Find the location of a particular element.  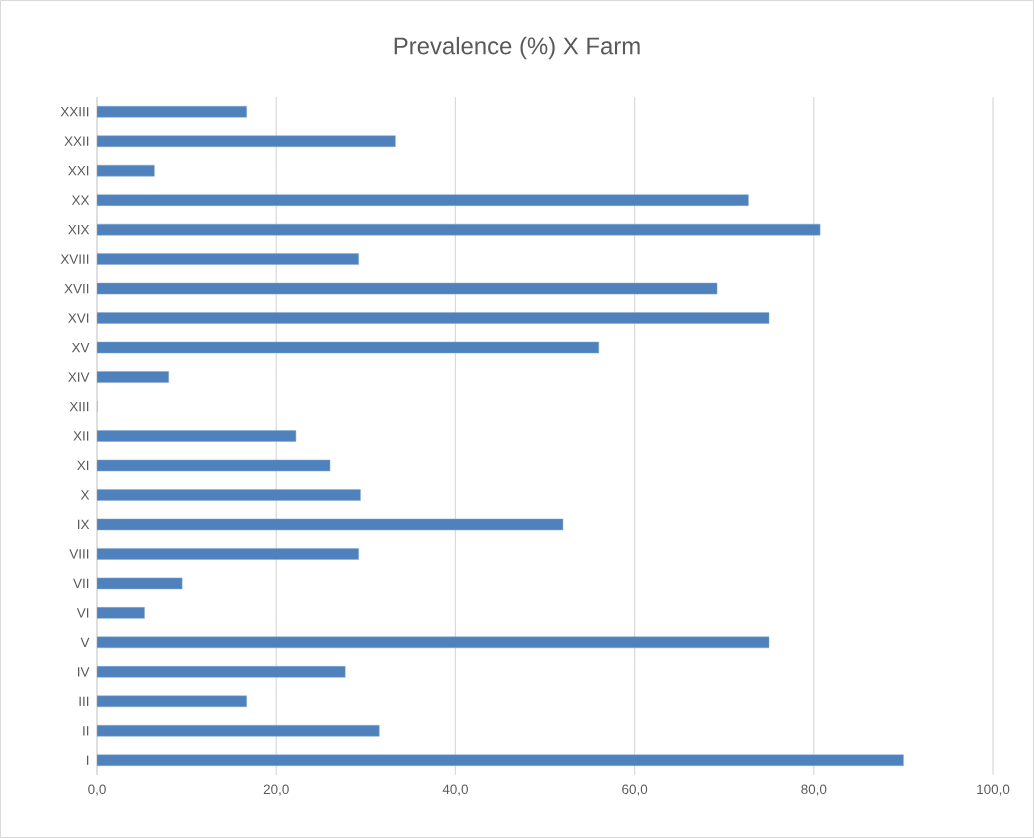

y-tick-label: XIX is located at coordinates (79, 230).